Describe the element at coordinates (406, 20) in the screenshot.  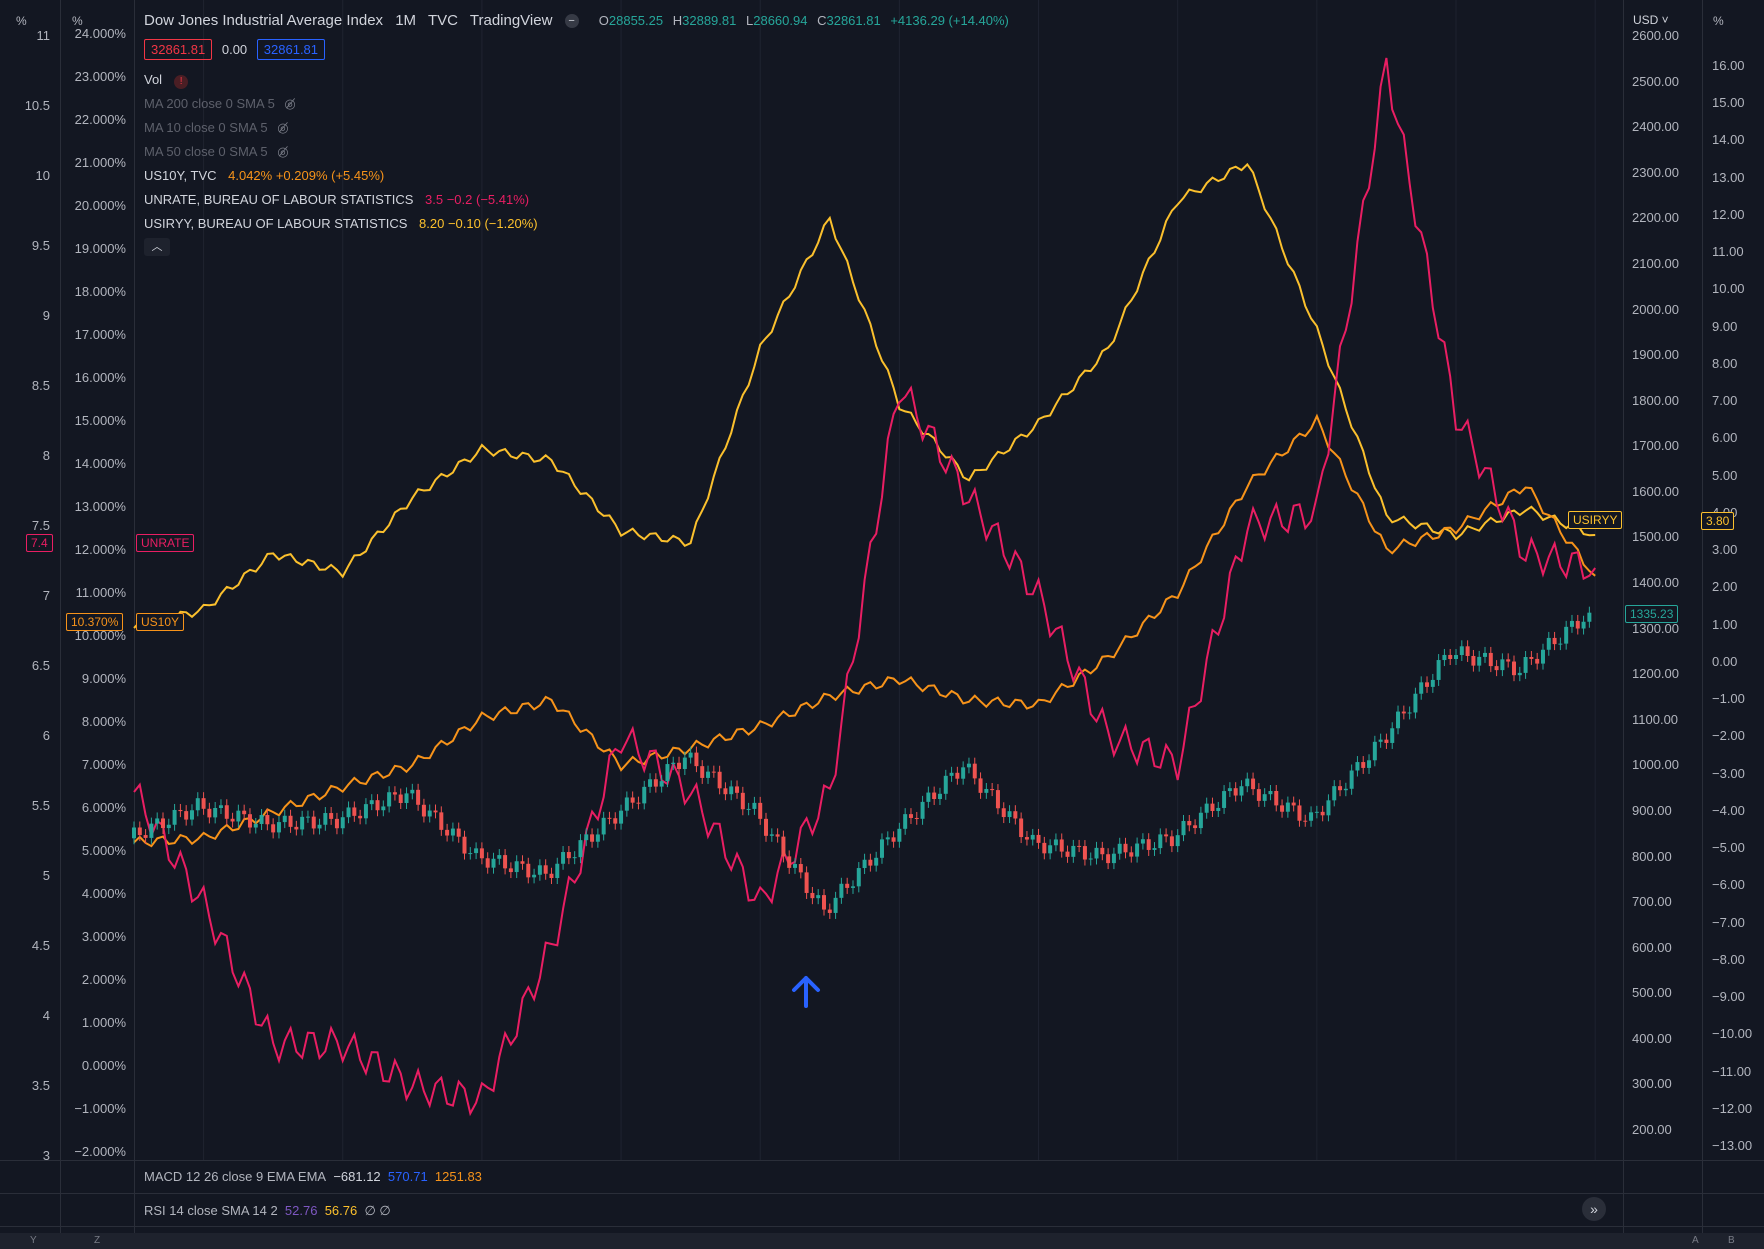
I see `interval-label: 1M` at that location.